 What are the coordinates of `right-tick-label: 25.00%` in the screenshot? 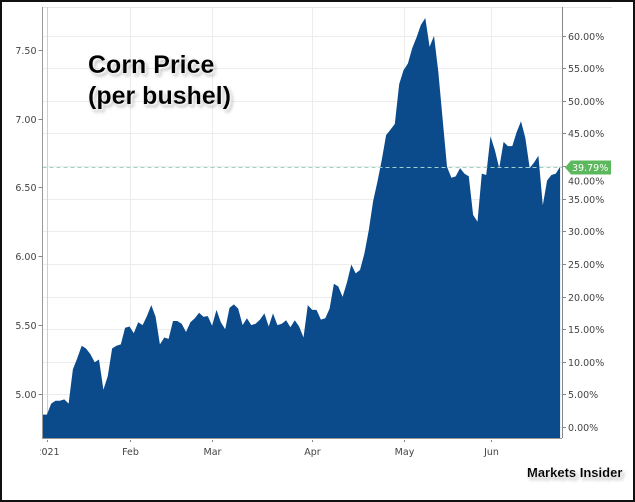 It's located at (586, 265).